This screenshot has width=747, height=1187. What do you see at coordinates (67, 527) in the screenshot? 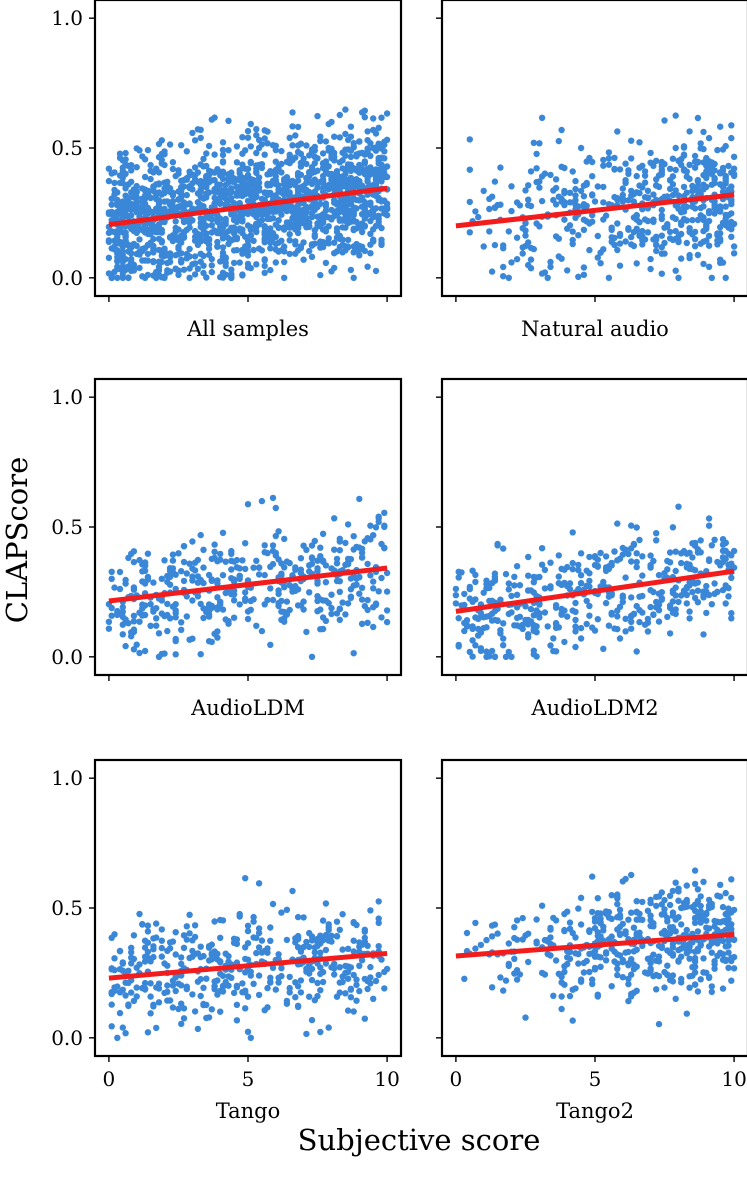
I see `y-tick-label: 0.5` at bounding box center [67, 527].